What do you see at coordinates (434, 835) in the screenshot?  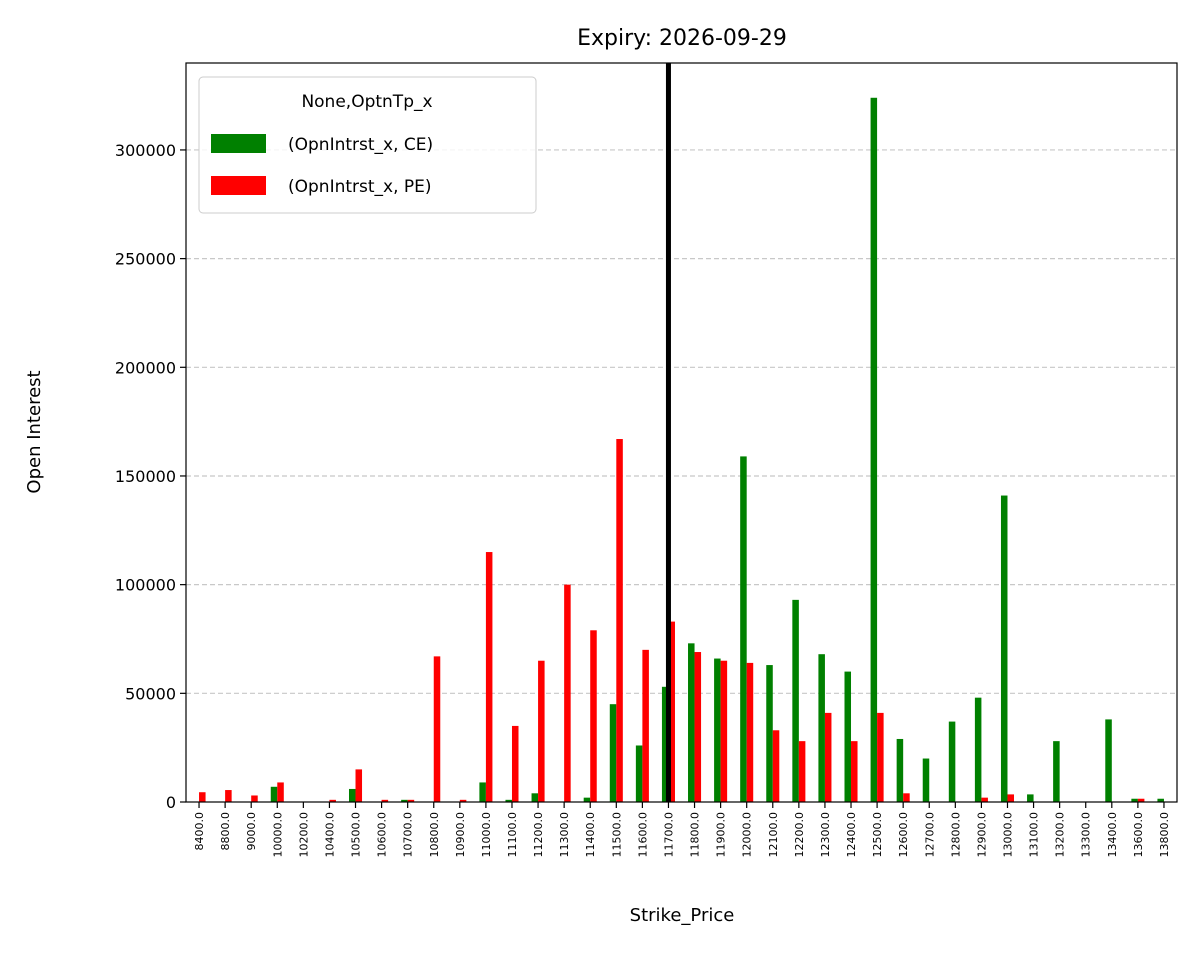 I see `x-tick-label: 10800.0` at bounding box center [434, 835].